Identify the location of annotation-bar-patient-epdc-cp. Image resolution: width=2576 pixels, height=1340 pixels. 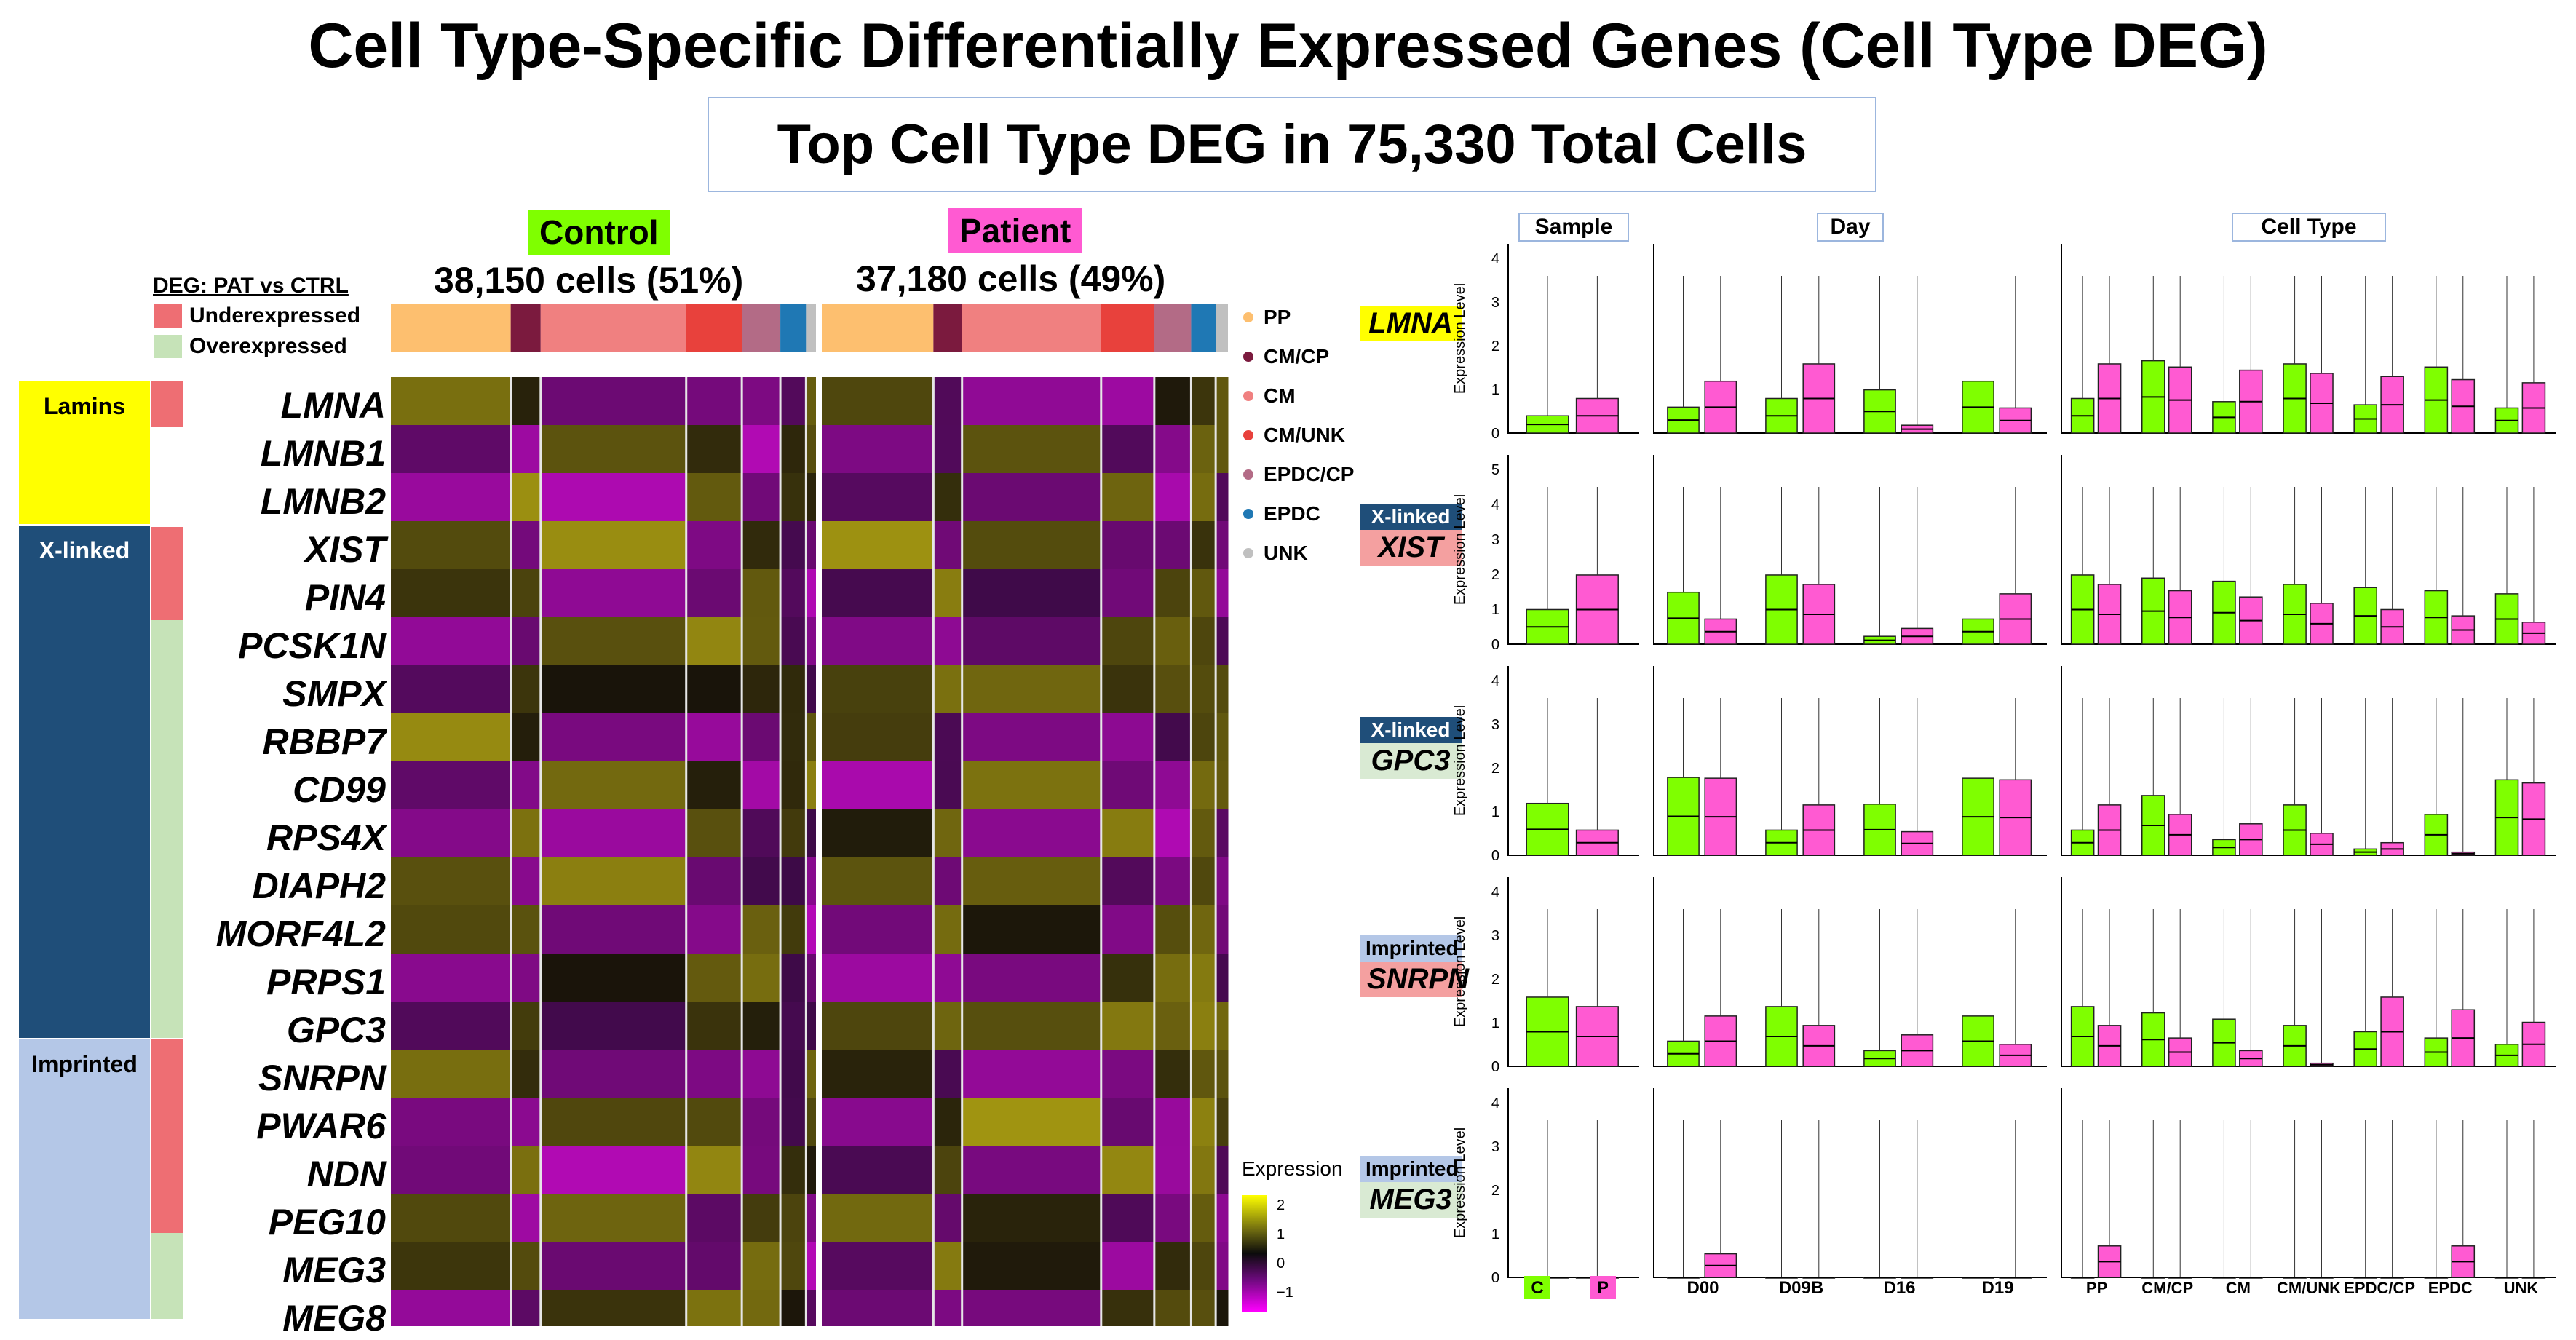
(1173, 328).